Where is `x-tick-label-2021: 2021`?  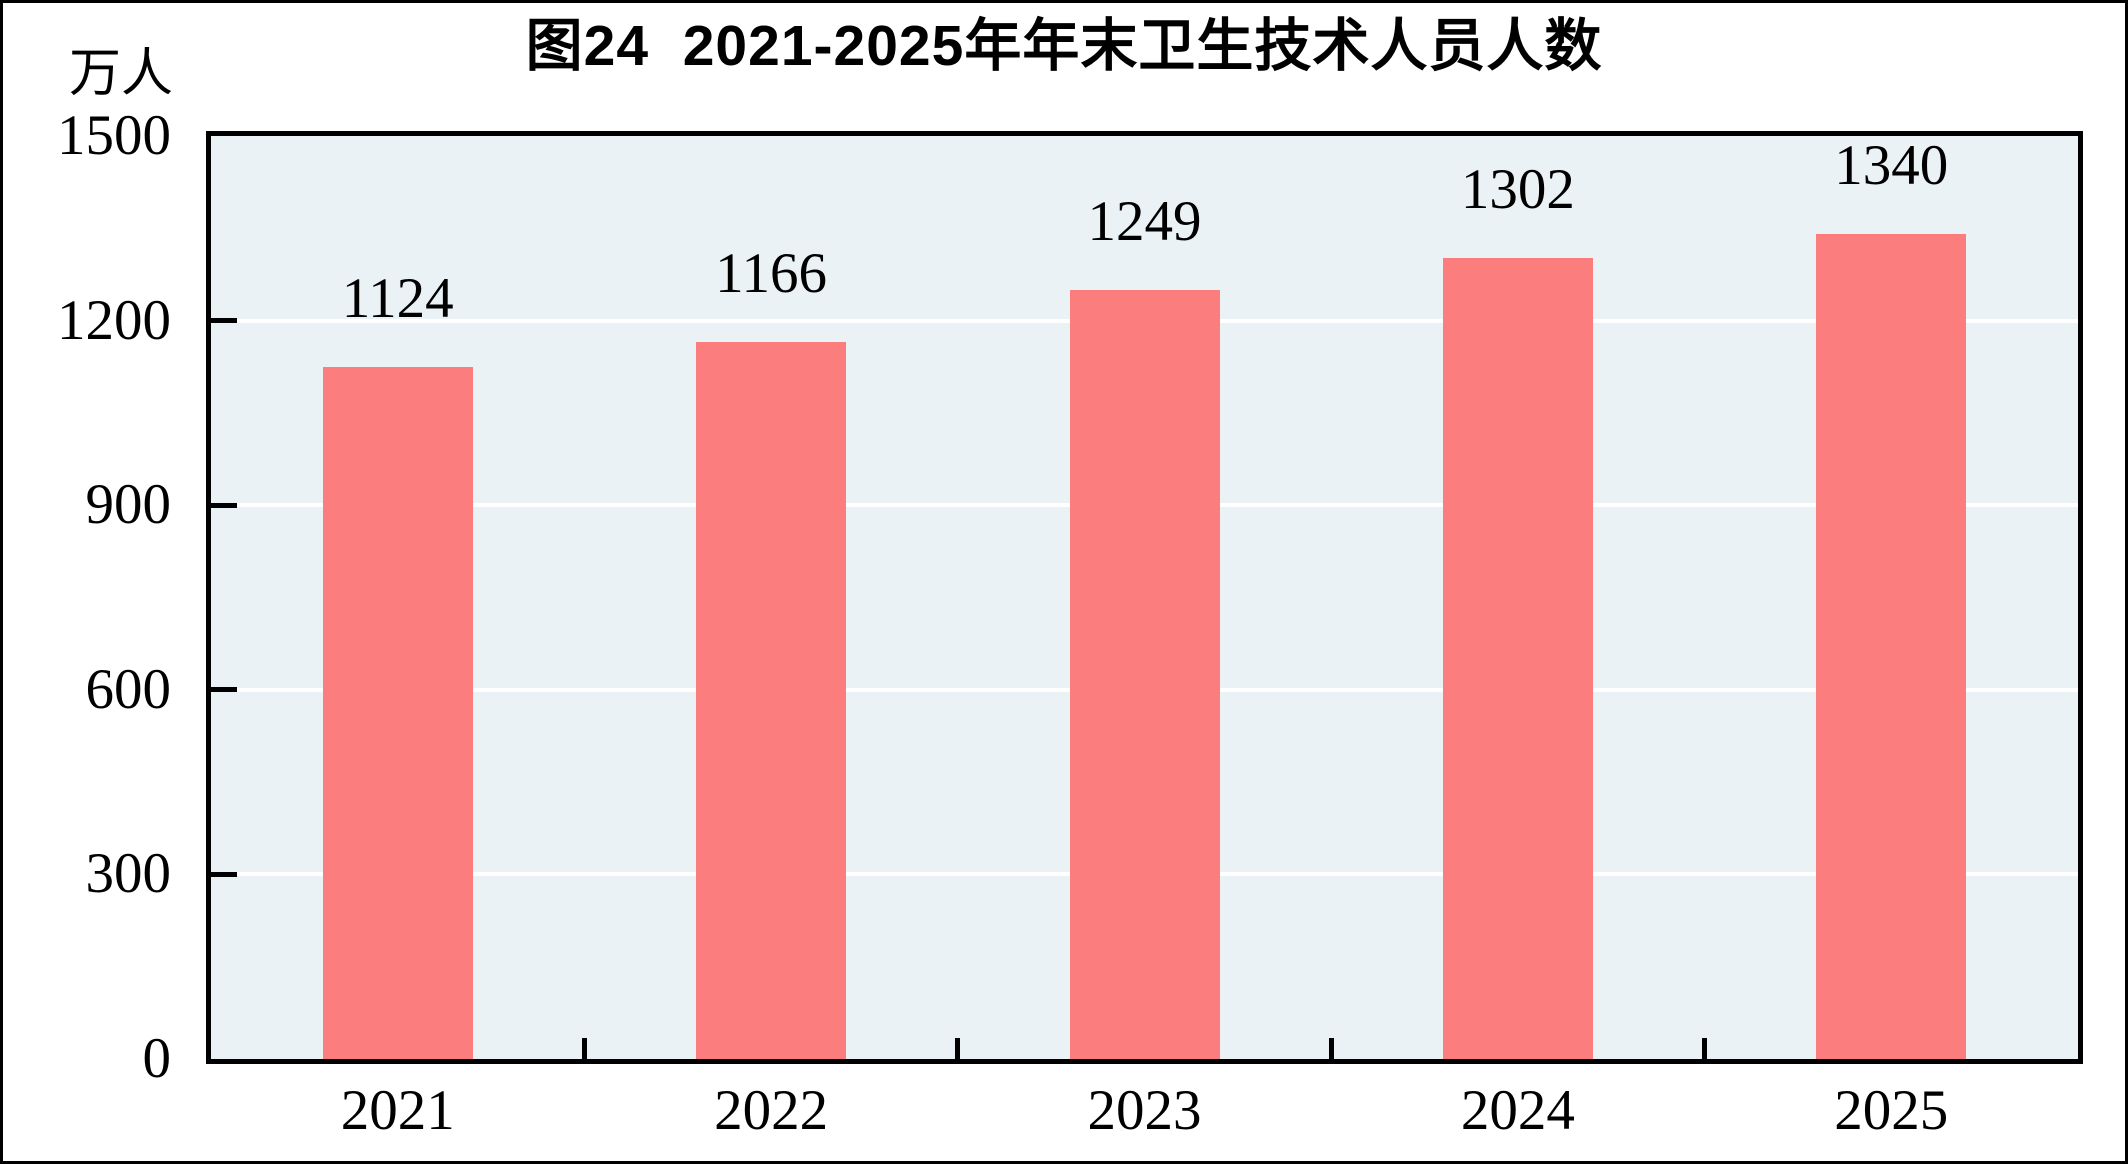 x-tick-label-2021: 2021 is located at coordinates (397, 1110).